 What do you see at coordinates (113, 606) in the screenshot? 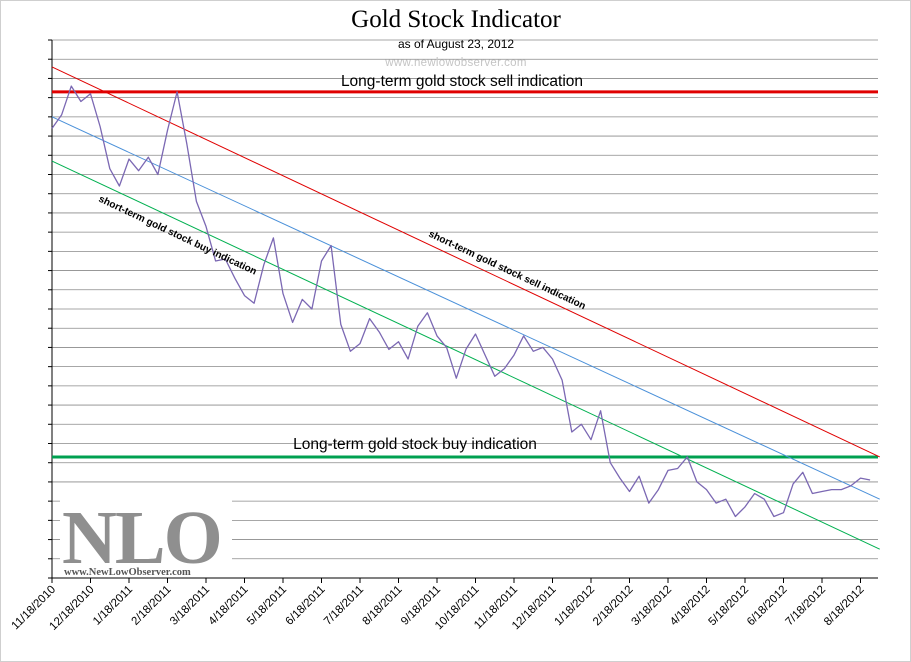
I see `x-tick-label: 1/18/2011` at bounding box center [113, 606].